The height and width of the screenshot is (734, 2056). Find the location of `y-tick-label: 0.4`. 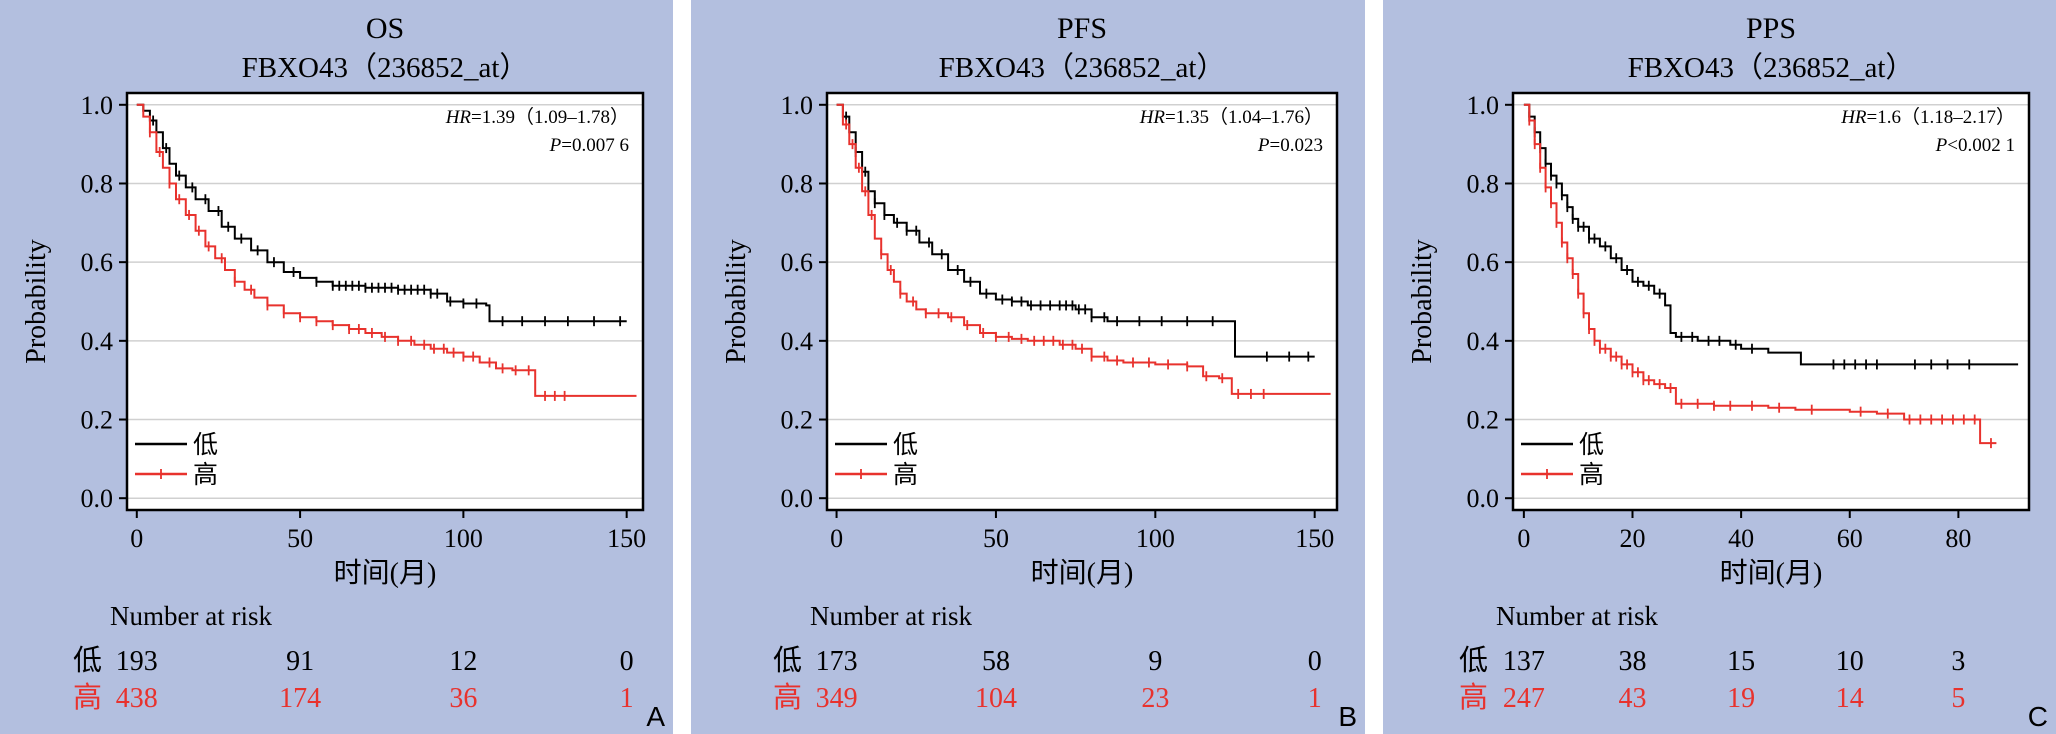

y-tick-label: 0.4 is located at coordinates (97, 341).